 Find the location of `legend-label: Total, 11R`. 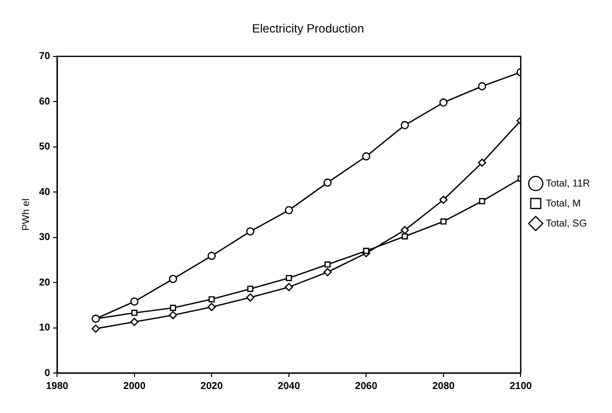

legend-label: Total, 11R is located at coordinates (568, 184).